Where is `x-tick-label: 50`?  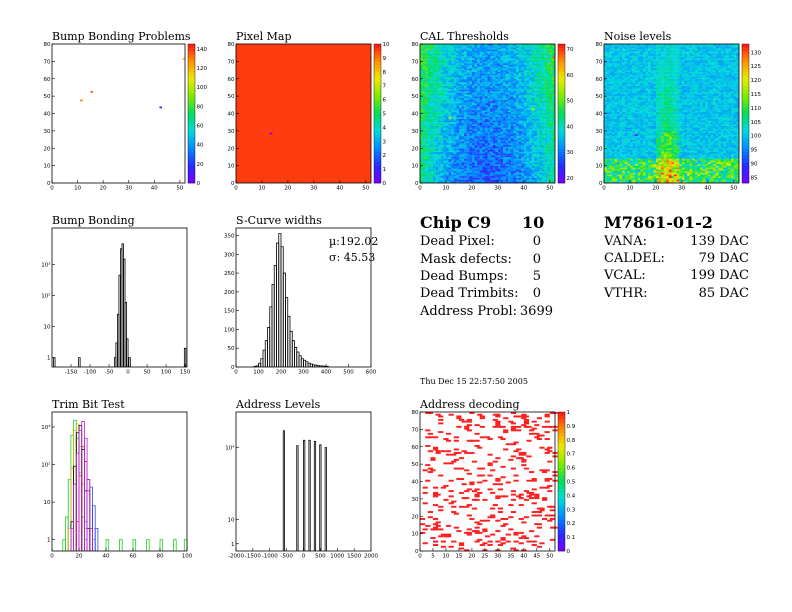
x-tick-label: 50 is located at coordinates (549, 189).